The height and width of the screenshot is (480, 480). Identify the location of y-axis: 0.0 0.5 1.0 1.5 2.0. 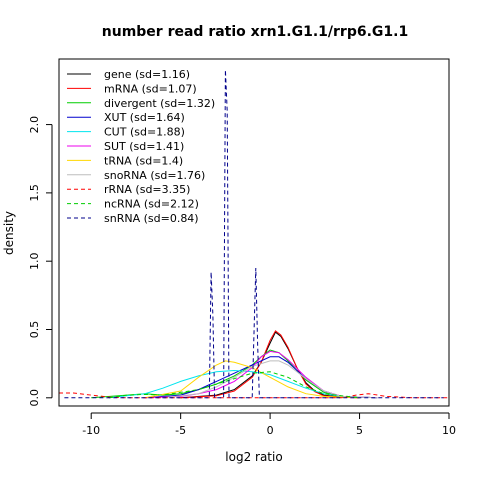
(40, 261).